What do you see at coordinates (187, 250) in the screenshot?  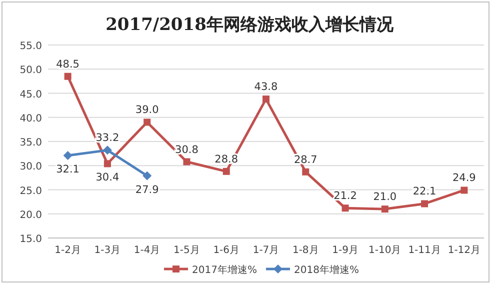 I see `x-tick-label: 1-5月` at bounding box center [187, 250].